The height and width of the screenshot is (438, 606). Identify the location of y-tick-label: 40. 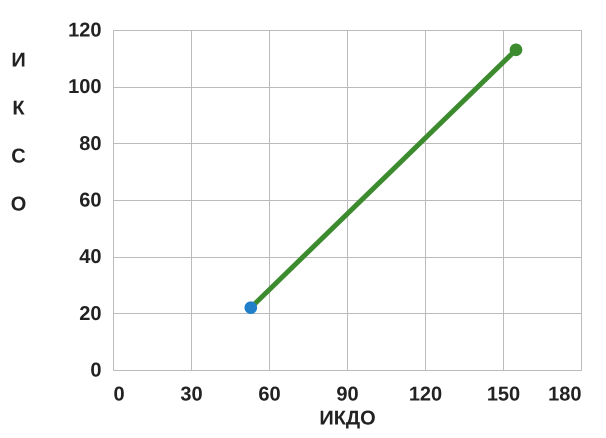
(90, 257).